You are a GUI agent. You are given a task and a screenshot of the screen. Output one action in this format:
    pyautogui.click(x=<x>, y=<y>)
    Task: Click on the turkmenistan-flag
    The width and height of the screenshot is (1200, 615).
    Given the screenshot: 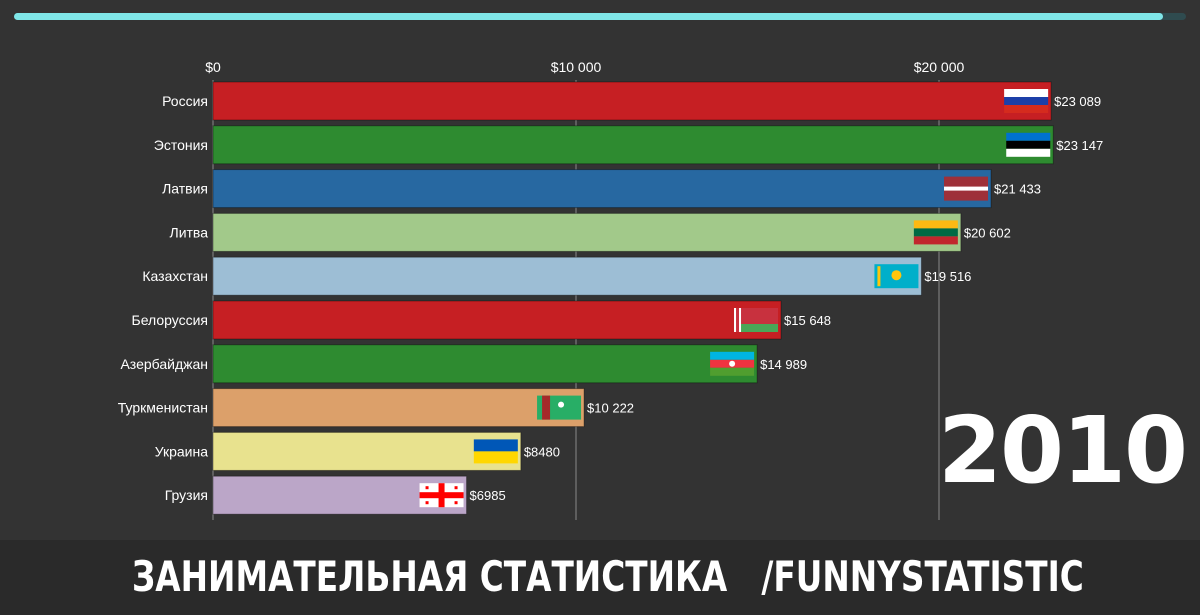 What is the action you would take?
    pyautogui.click(x=559, y=407)
    